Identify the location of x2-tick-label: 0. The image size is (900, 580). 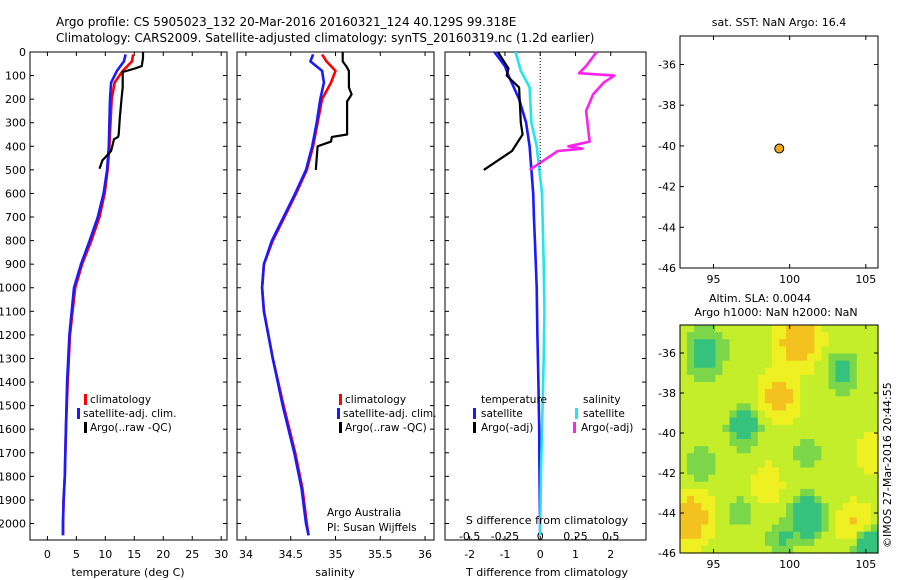
(540, 536).